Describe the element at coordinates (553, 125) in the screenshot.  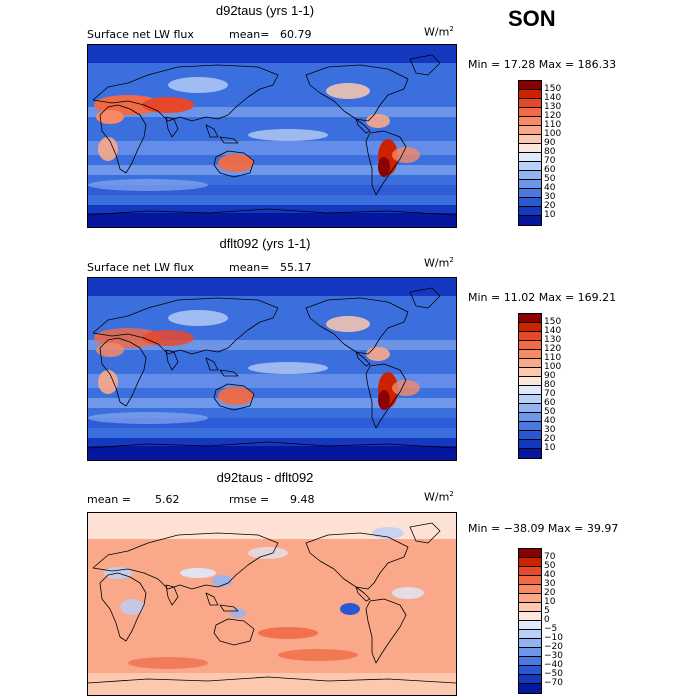
I see `colorbar-tick-label: 110` at that location.